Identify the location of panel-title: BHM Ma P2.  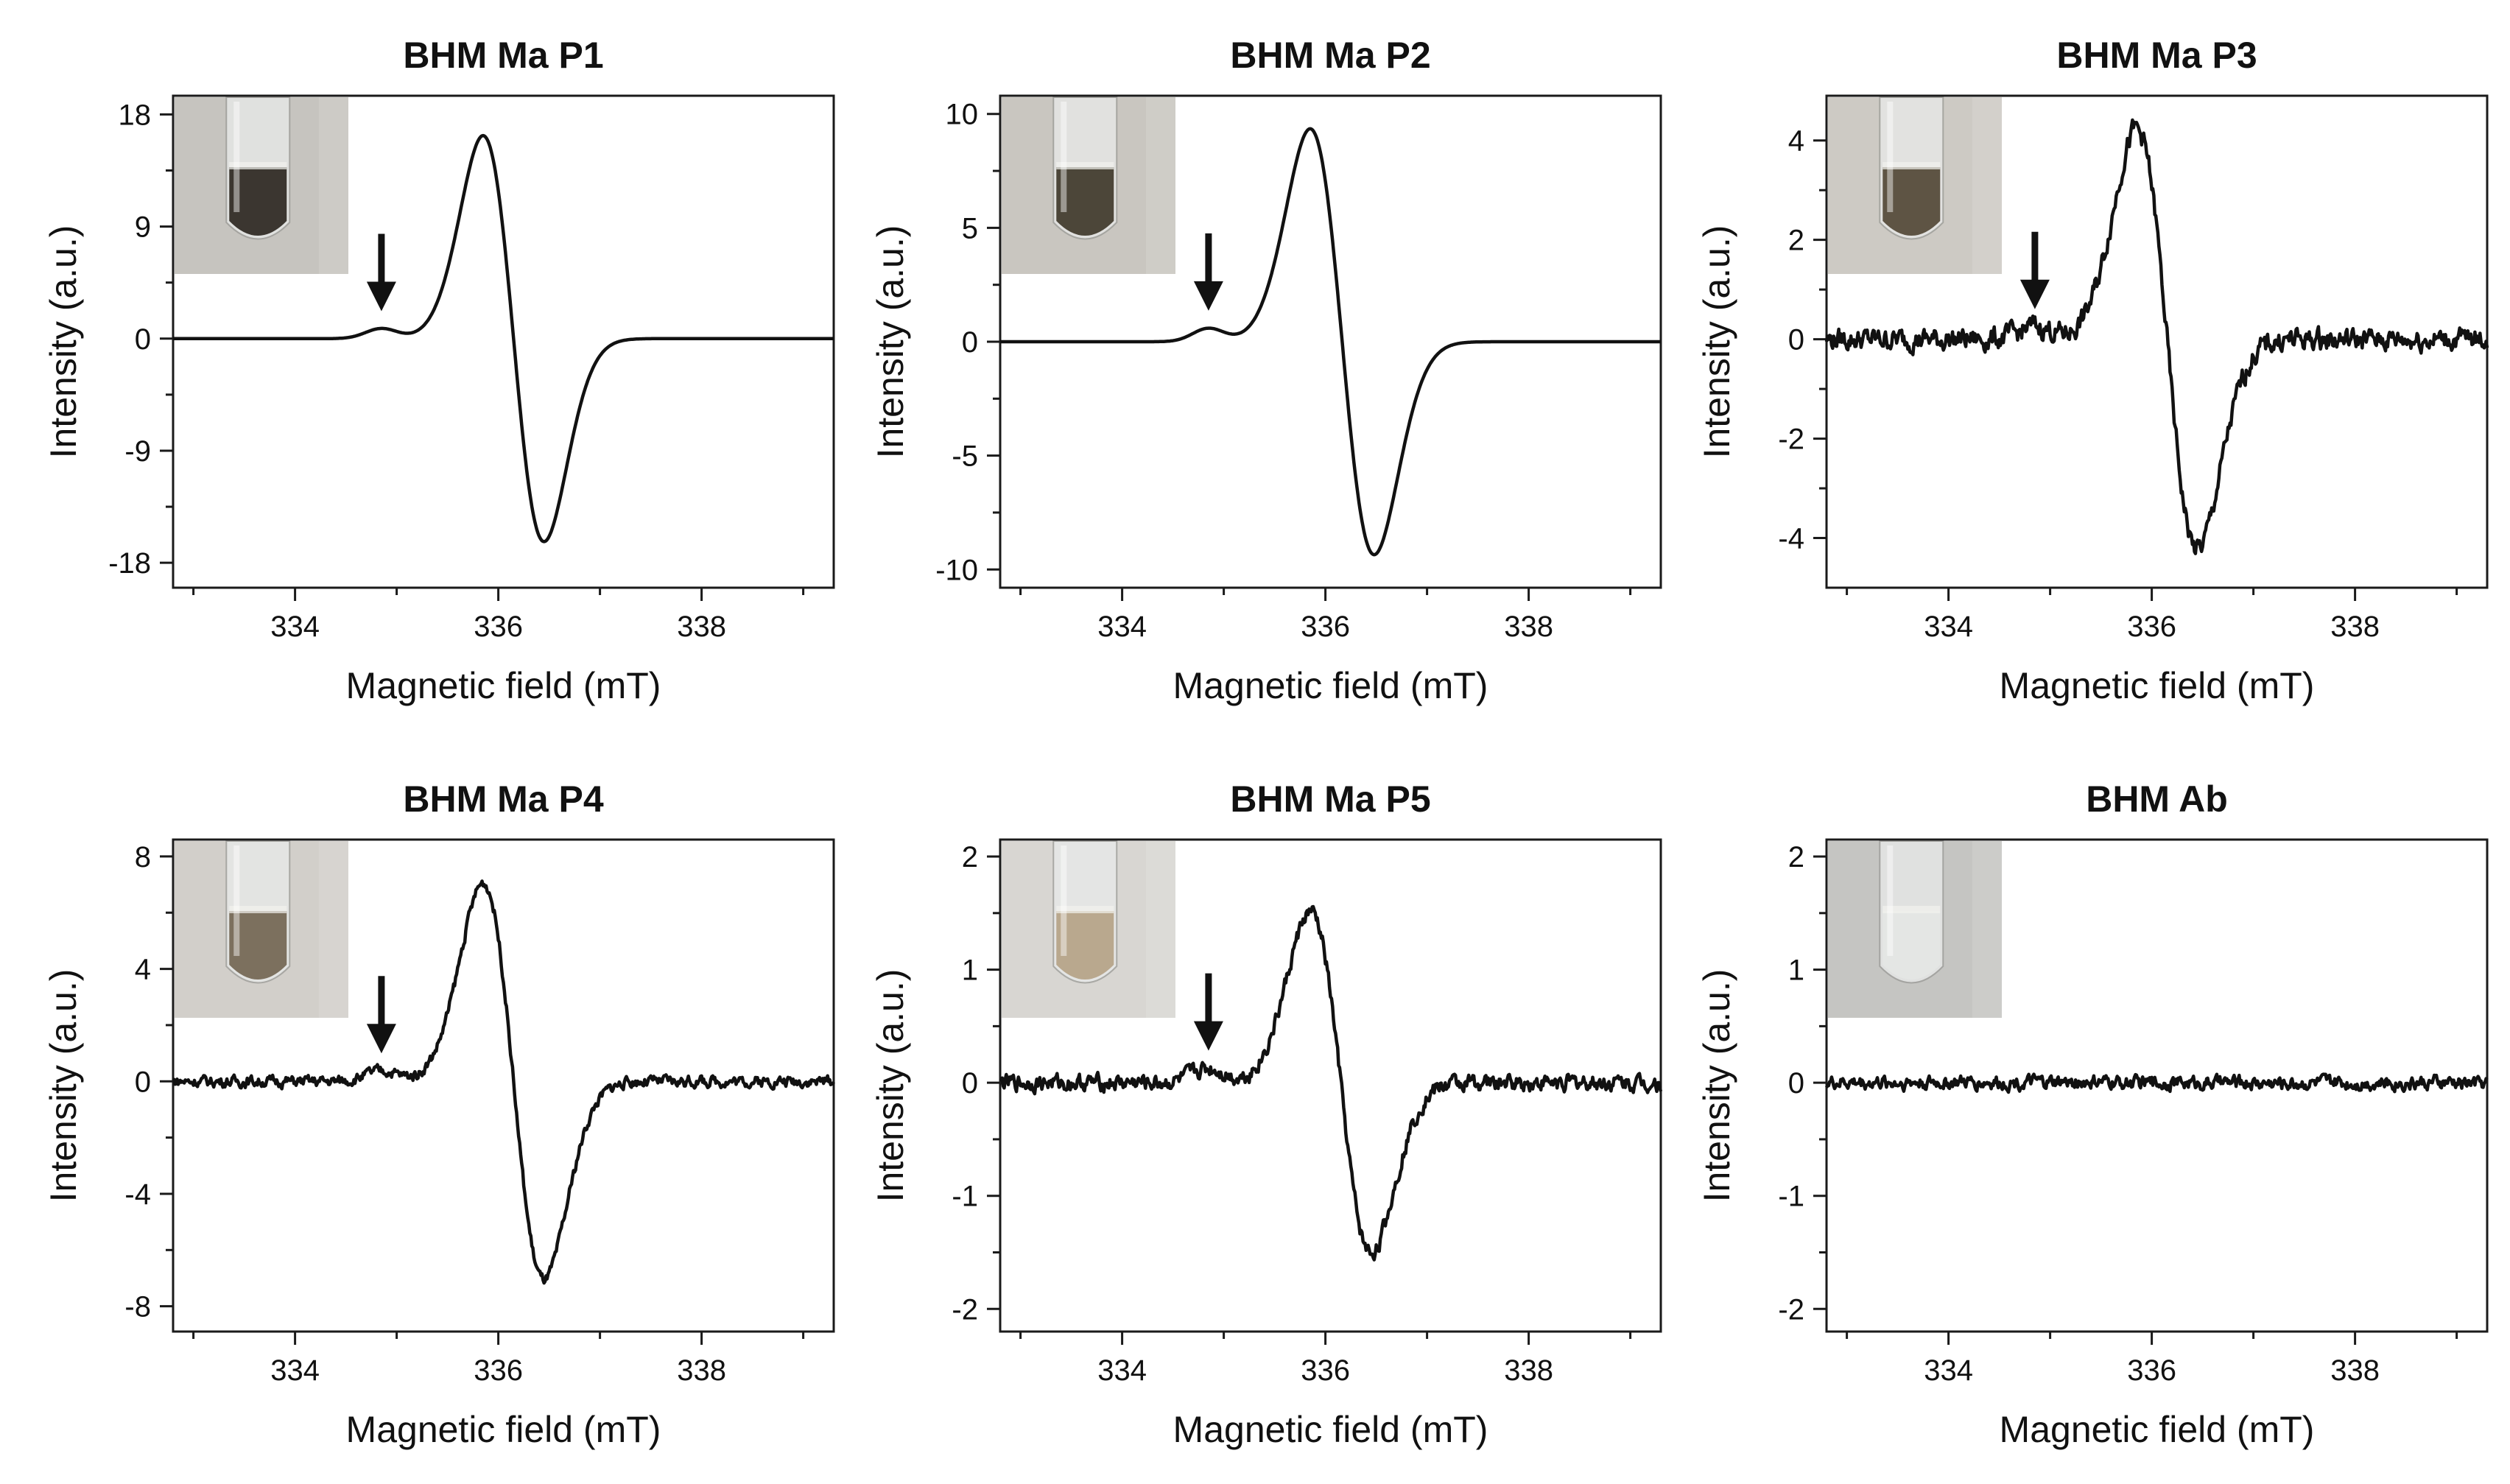
(1330, 56).